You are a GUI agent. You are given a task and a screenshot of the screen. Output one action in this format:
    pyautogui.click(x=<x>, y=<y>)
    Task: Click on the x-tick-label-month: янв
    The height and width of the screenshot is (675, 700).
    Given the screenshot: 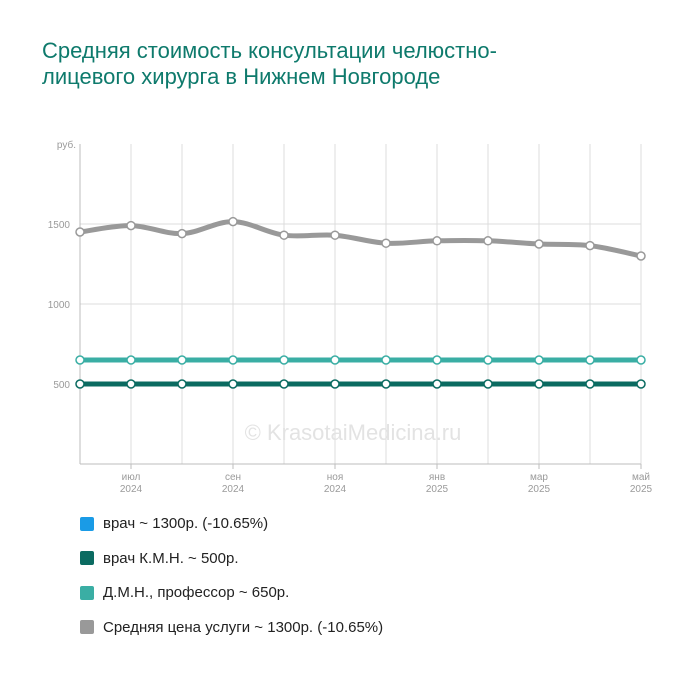 What is the action you would take?
    pyautogui.click(x=437, y=477)
    